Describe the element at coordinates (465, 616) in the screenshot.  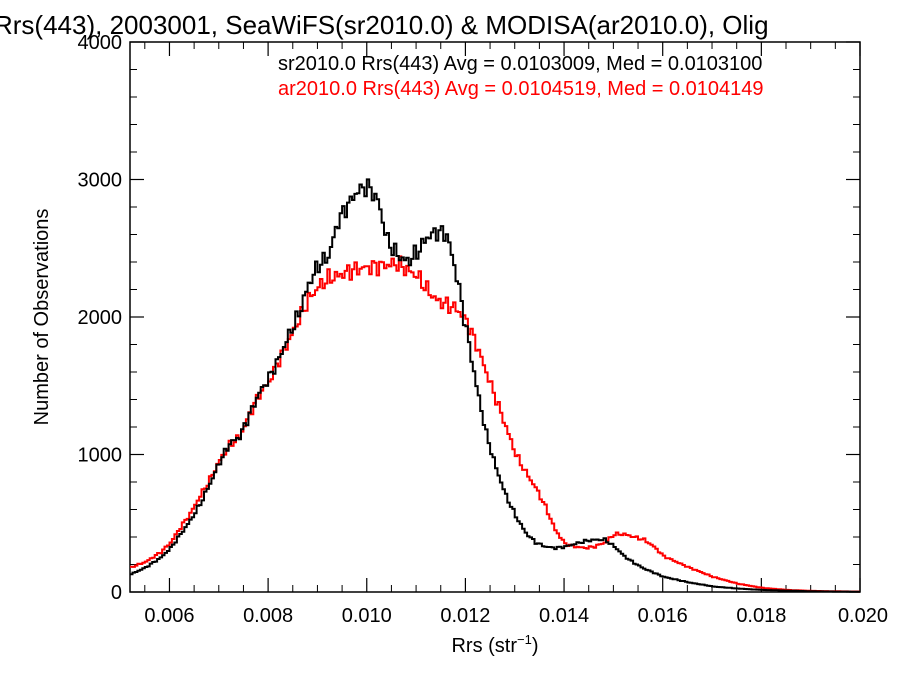
I see `x-tick-label: 0.012` at that location.